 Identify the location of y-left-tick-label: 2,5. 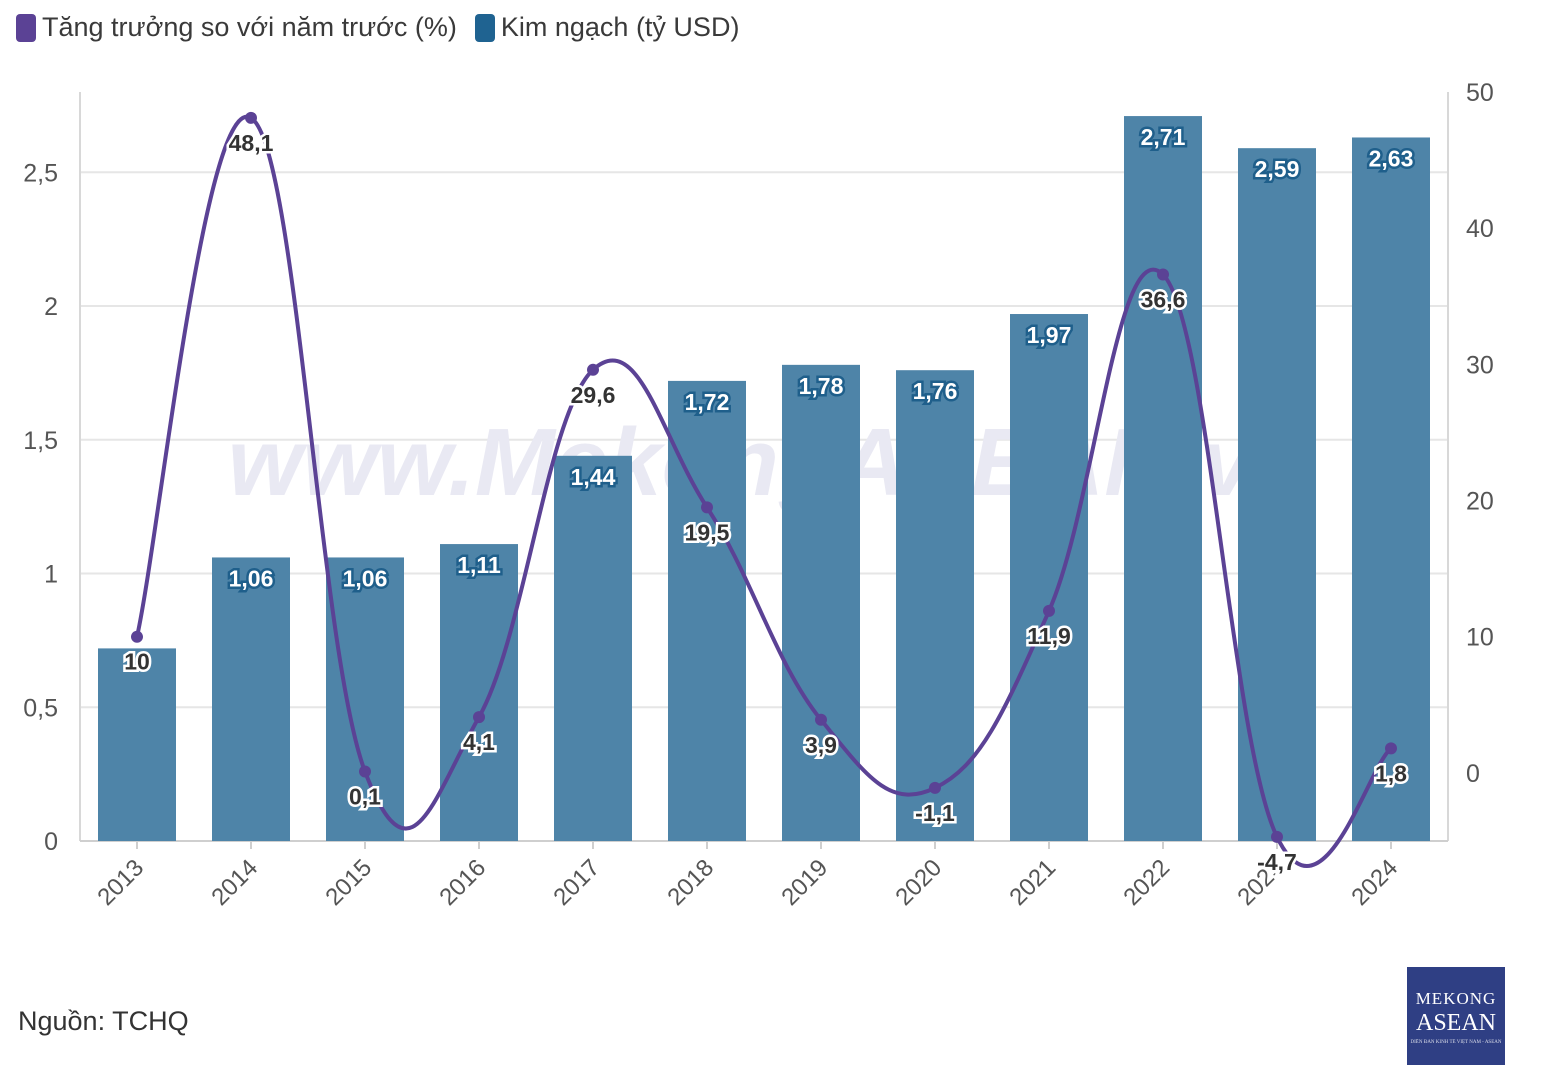
(40, 173).